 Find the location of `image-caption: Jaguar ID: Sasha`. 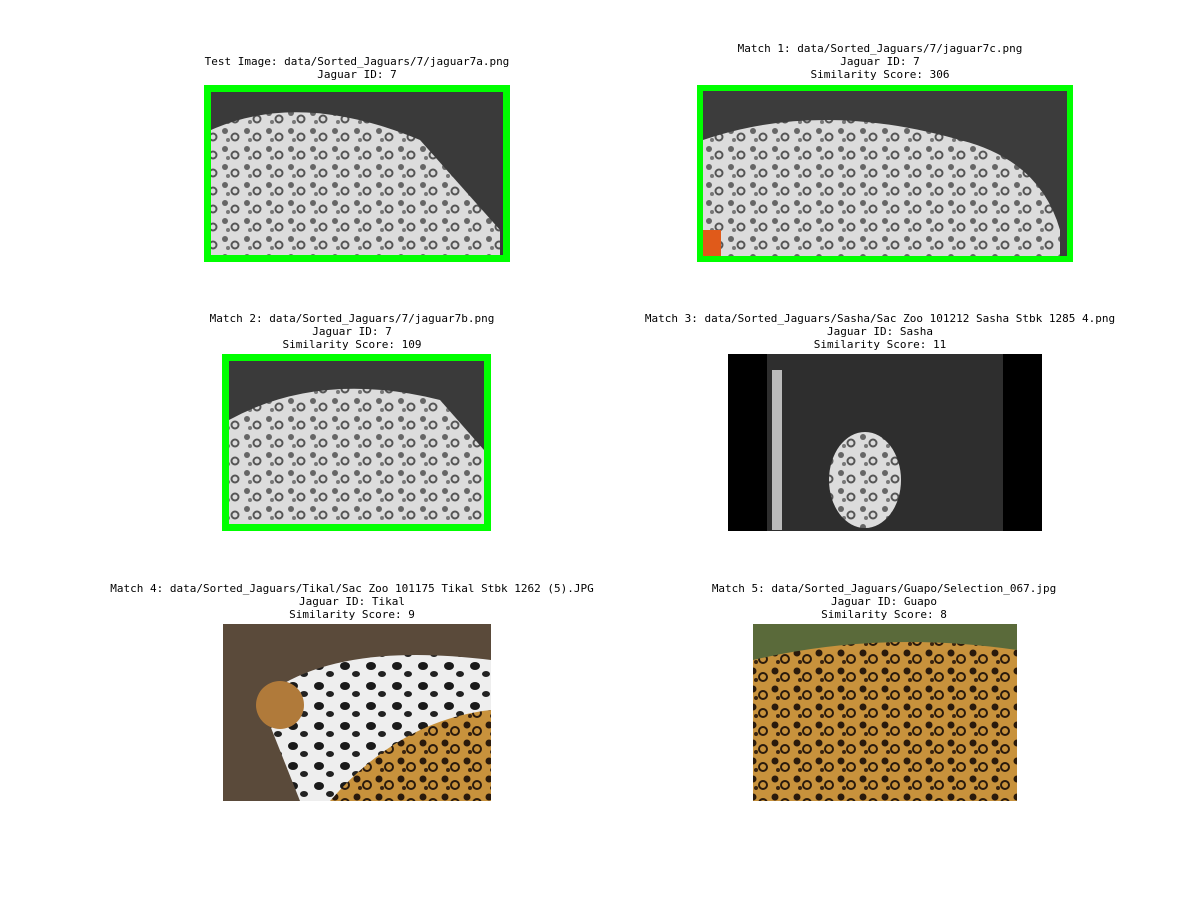

image-caption: Jaguar ID: Sasha is located at coordinates (880, 331).